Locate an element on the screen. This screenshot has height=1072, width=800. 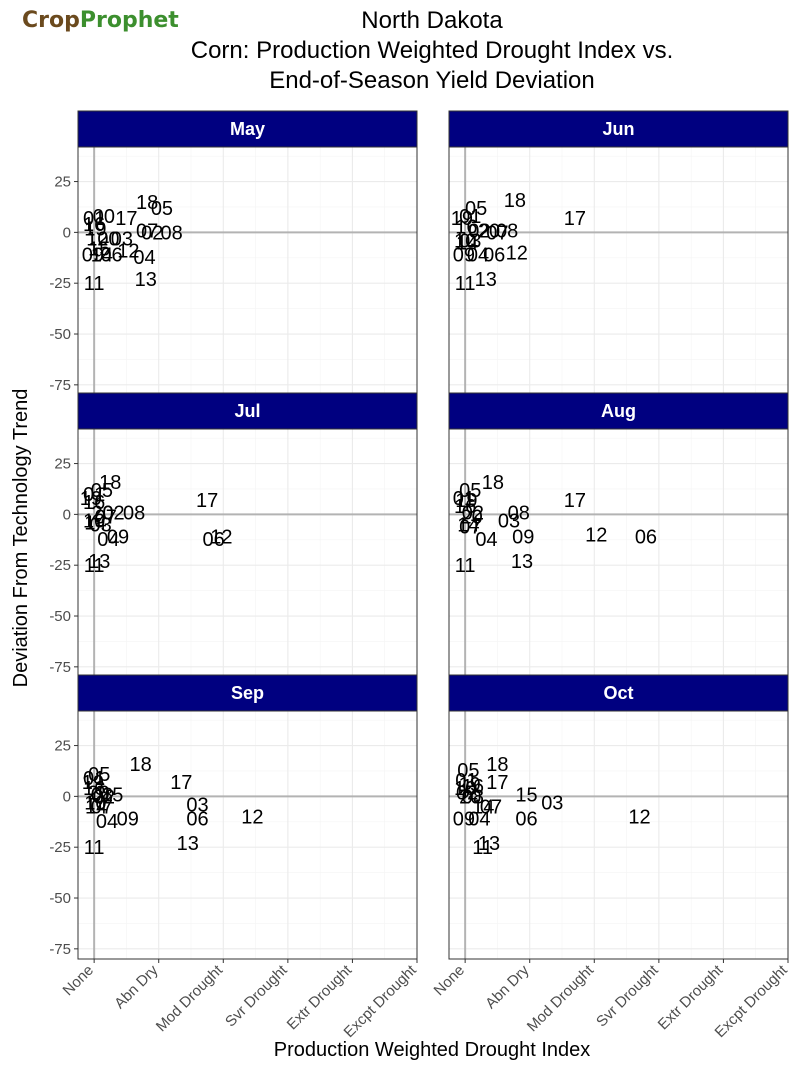
data-label-year-10: 10 is located at coordinates (97, 239).